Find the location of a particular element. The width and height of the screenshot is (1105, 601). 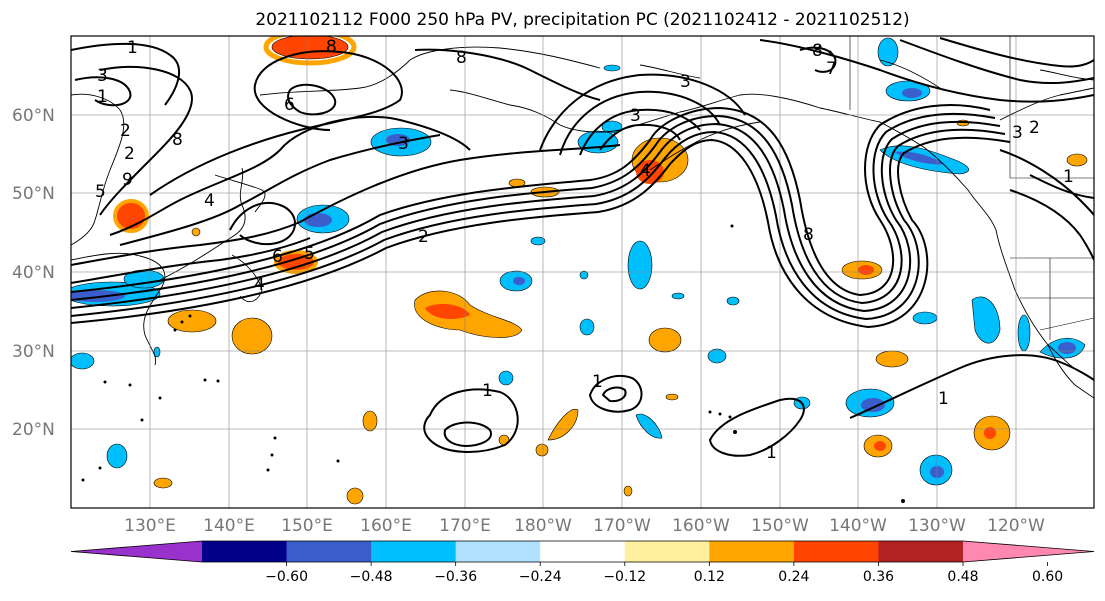

lat-label: 20°N is located at coordinates (33, 430).